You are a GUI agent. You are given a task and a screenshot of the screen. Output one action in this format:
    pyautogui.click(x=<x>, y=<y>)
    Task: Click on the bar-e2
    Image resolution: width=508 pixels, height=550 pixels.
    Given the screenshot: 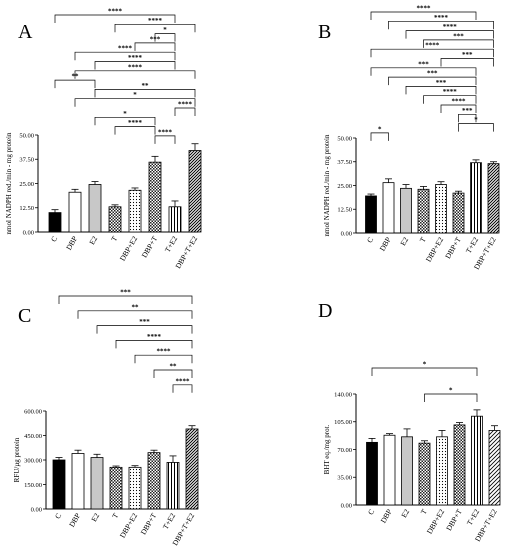 What is the action you would take?
    pyautogui.click(x=95, y=208)
    